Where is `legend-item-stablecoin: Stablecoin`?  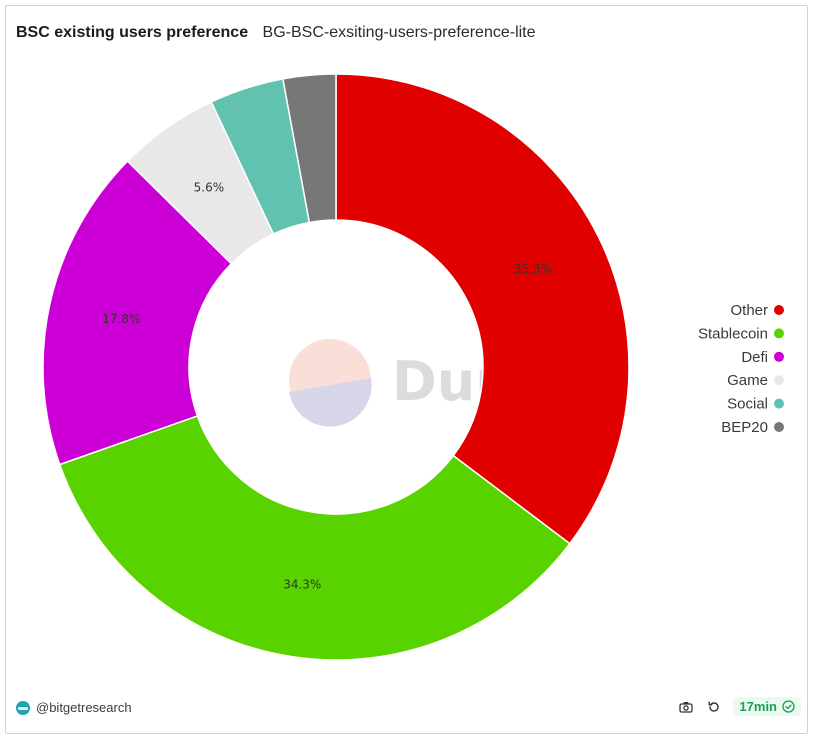
legend-item-stablecoin: Stablecoin is located at coordinates (741, 333).